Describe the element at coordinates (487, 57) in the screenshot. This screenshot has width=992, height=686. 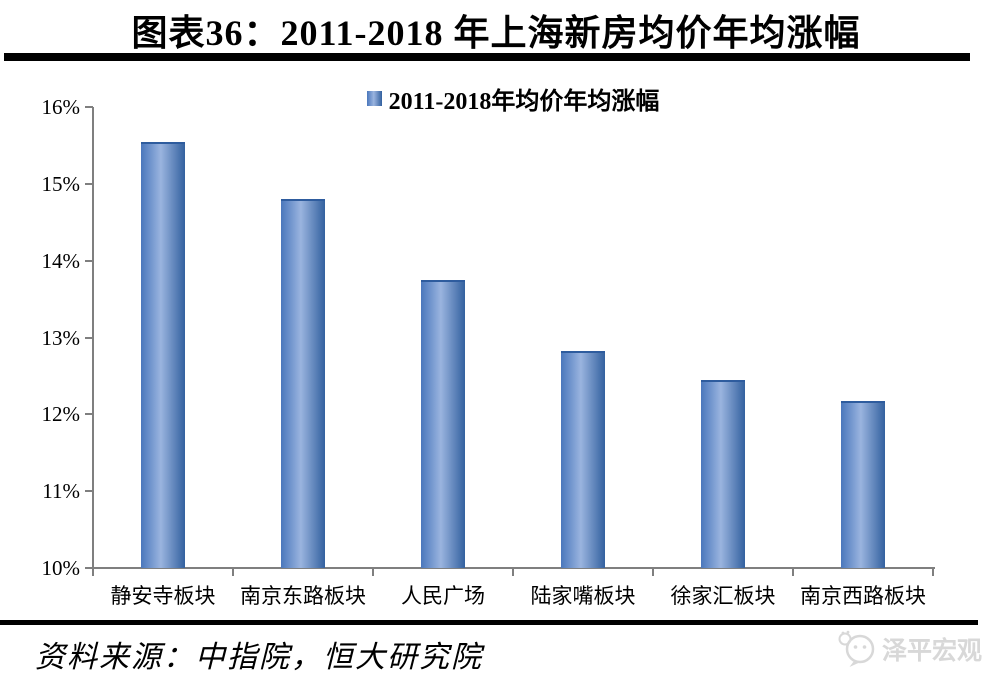
I see `title-divider` at that location.